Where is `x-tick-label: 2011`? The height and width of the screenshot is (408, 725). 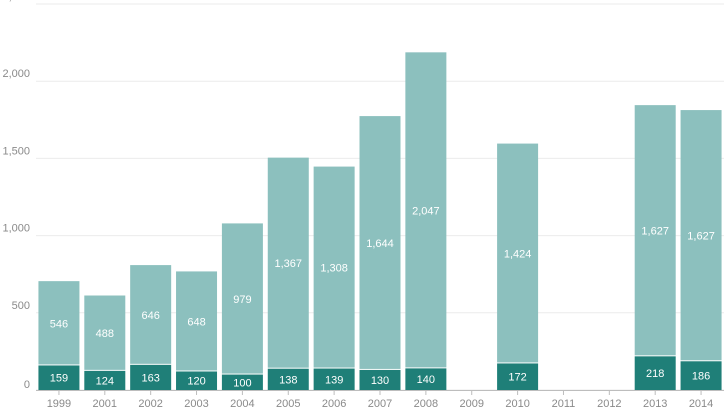
x-tick-label: 2011 is located at coordinates (564, 403).